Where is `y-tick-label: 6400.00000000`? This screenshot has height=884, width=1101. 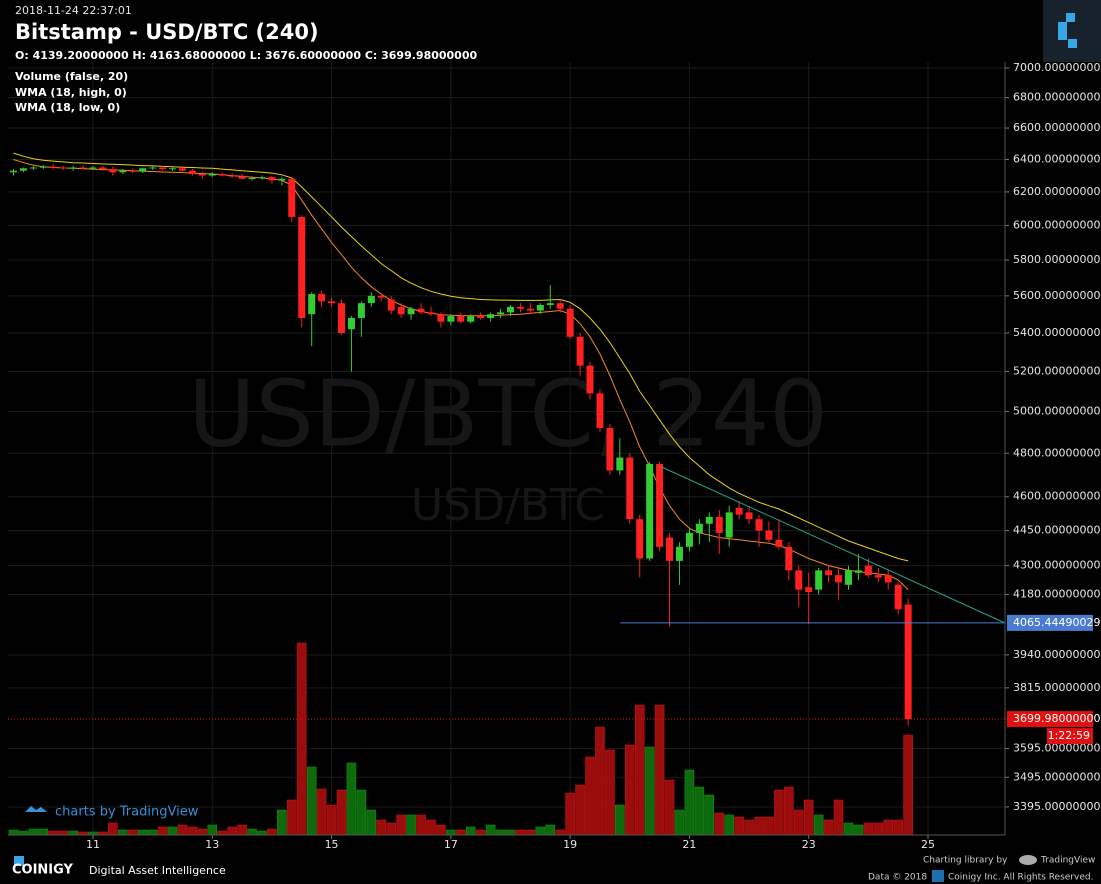
y-tick-label: 6400.00000000 is located at coordinates (1056, 158).